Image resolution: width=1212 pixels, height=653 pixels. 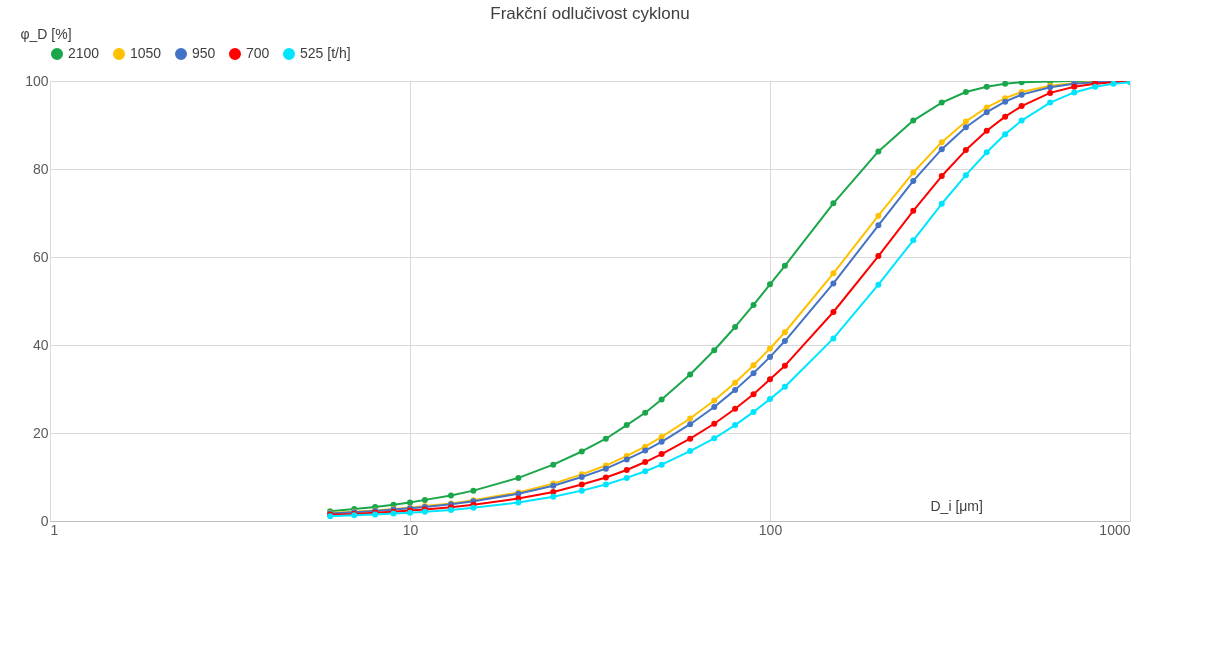 I want to click on legend-label: 700, so click(x=258, y=53).